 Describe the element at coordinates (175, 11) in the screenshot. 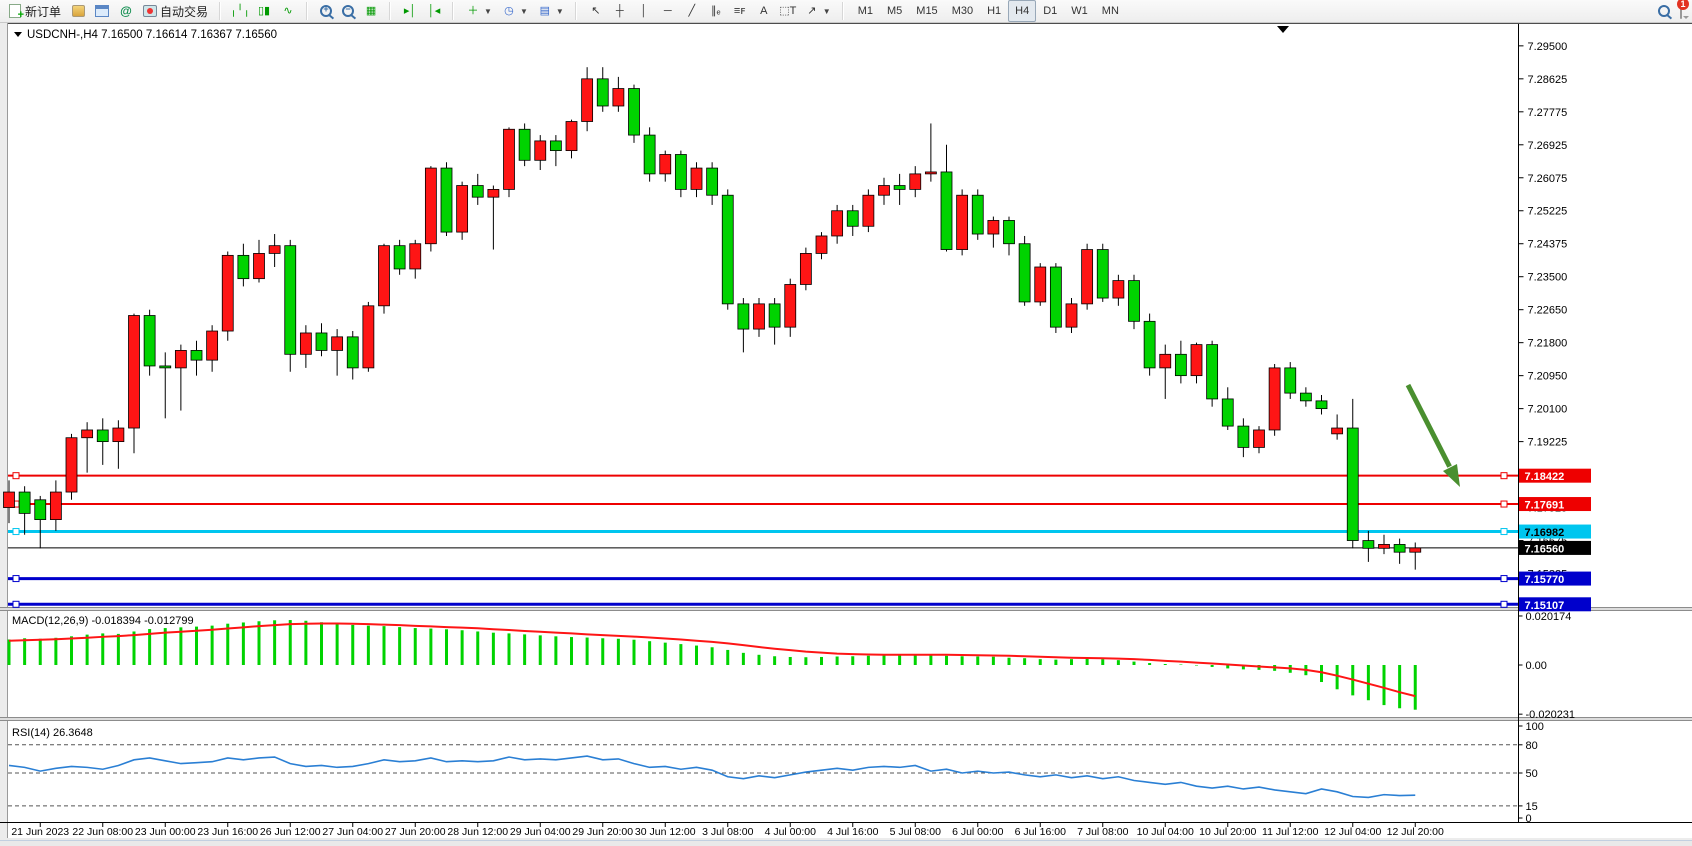

I see `autotrading-button: 自动交易` at that location.